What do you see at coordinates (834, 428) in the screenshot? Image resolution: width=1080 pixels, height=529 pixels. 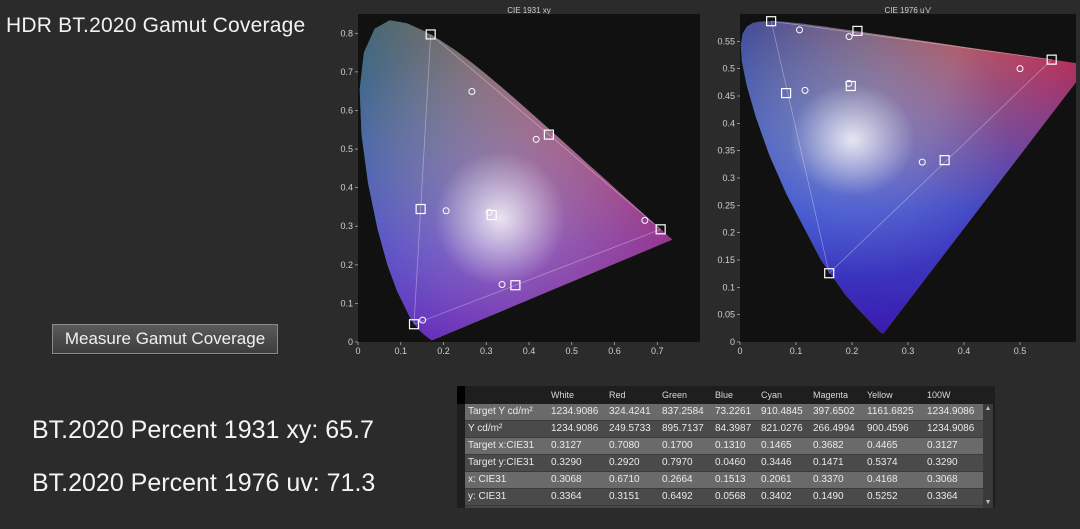 I see `table-cell: 266.4994` at bounding box center [834, 428].